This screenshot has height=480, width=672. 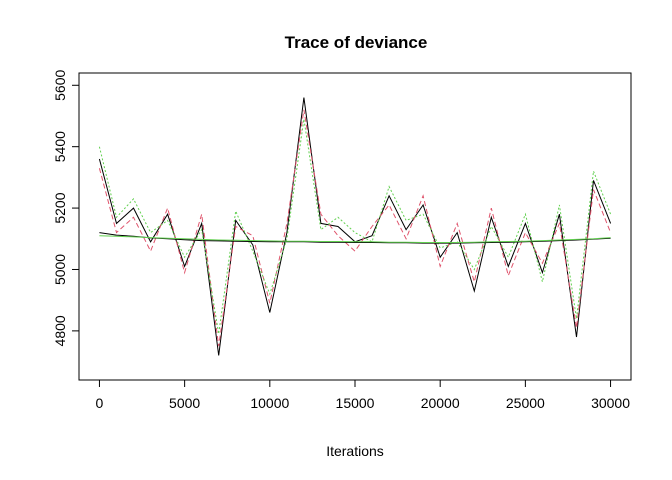 I want to click on y-tick-label: 5000, so click(x=60, y=269).